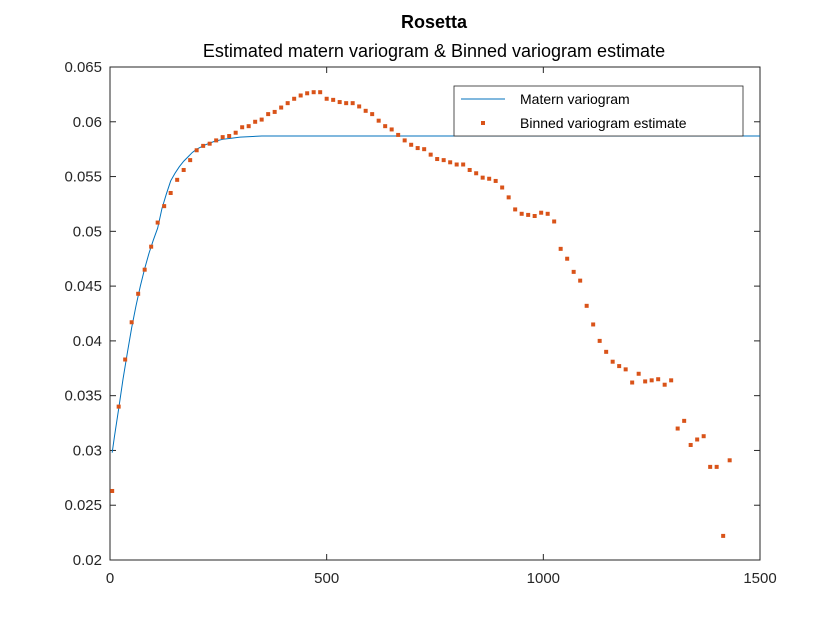 Image resolution: width=840 pixels, height=630 pixels. Describe the element at coordinates (543, 578) in the screenshot. I see `x-tick-label: 1000` at that location.